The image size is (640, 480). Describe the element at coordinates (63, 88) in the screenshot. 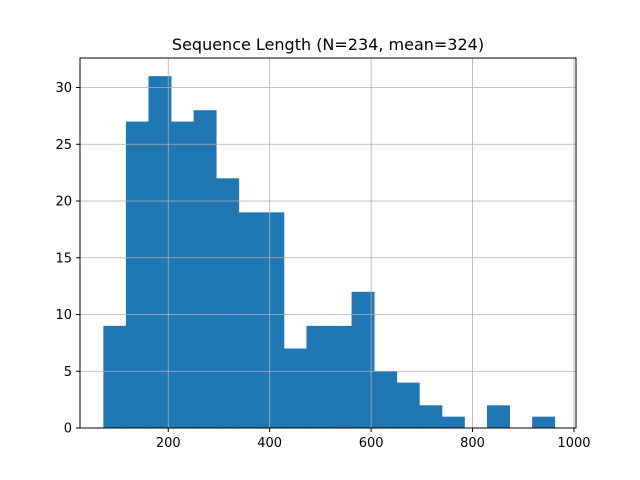

I see `y-tick-label: 30` at that location.